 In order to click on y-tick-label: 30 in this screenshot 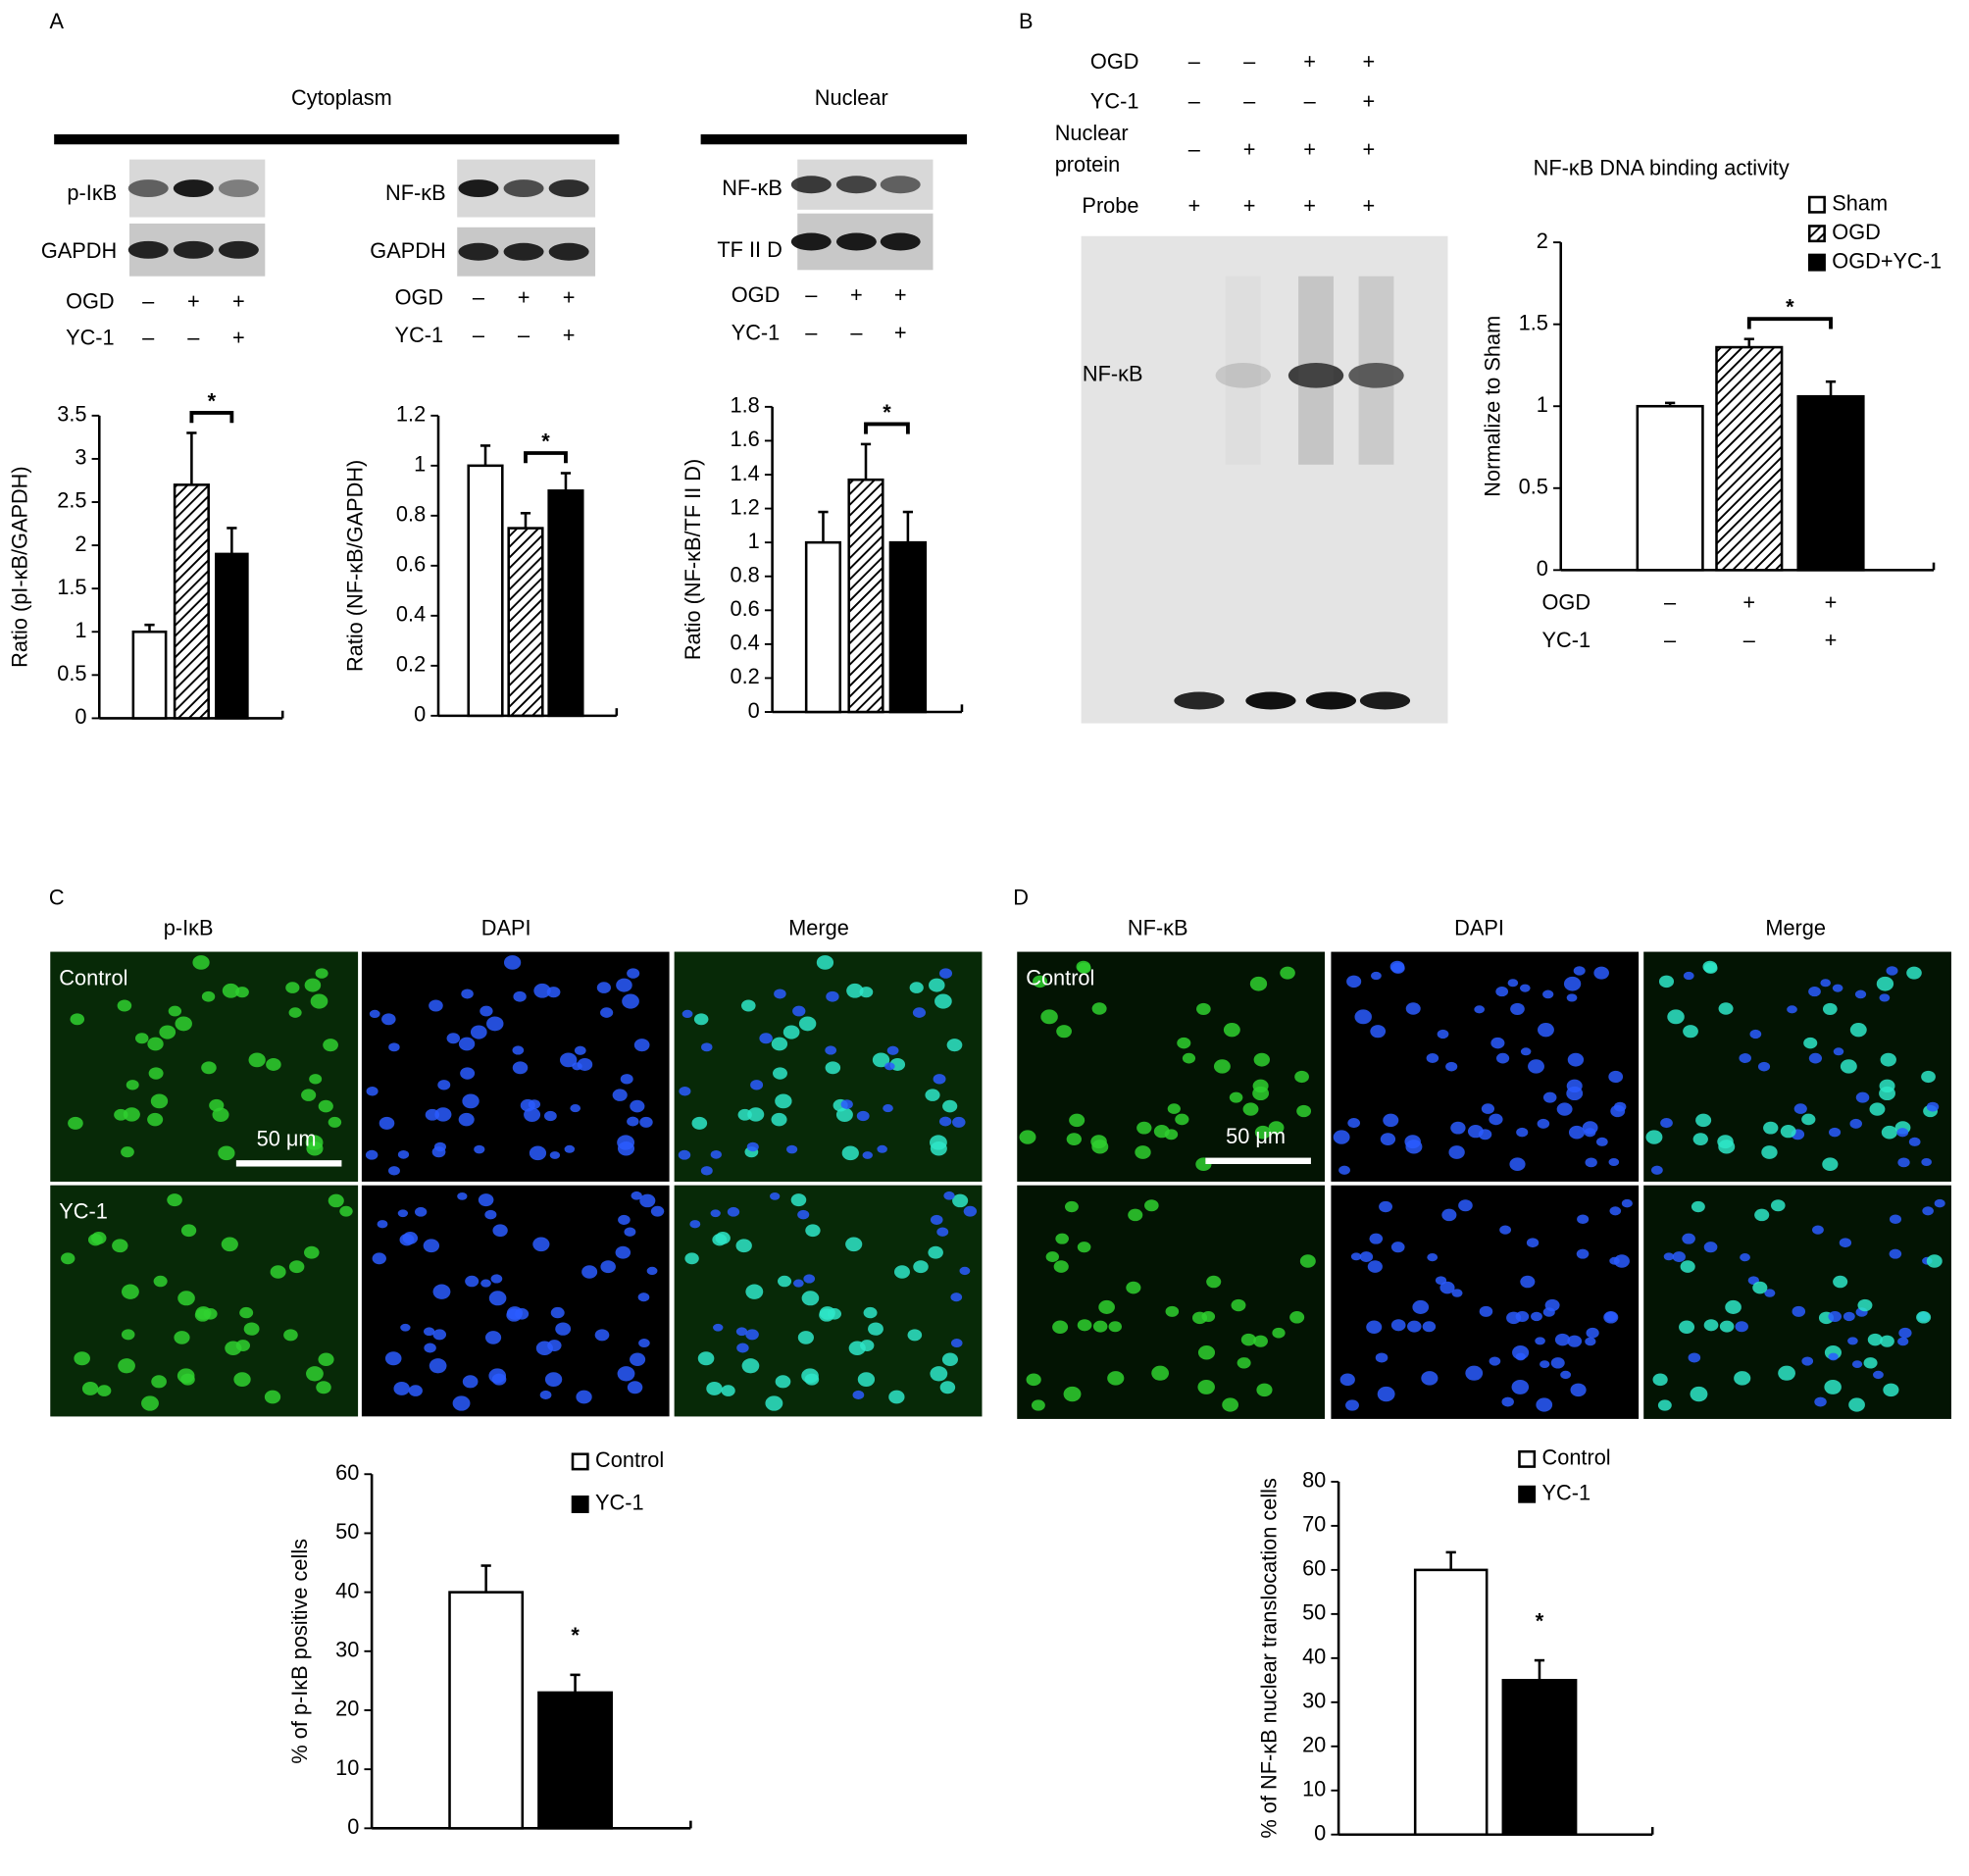, I will do `click(347, 1650)`.